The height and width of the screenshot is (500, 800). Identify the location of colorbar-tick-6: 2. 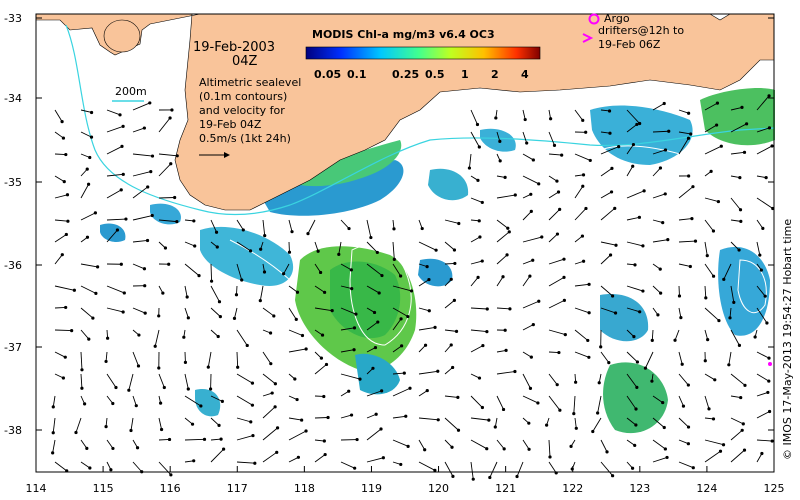
(495, 74).